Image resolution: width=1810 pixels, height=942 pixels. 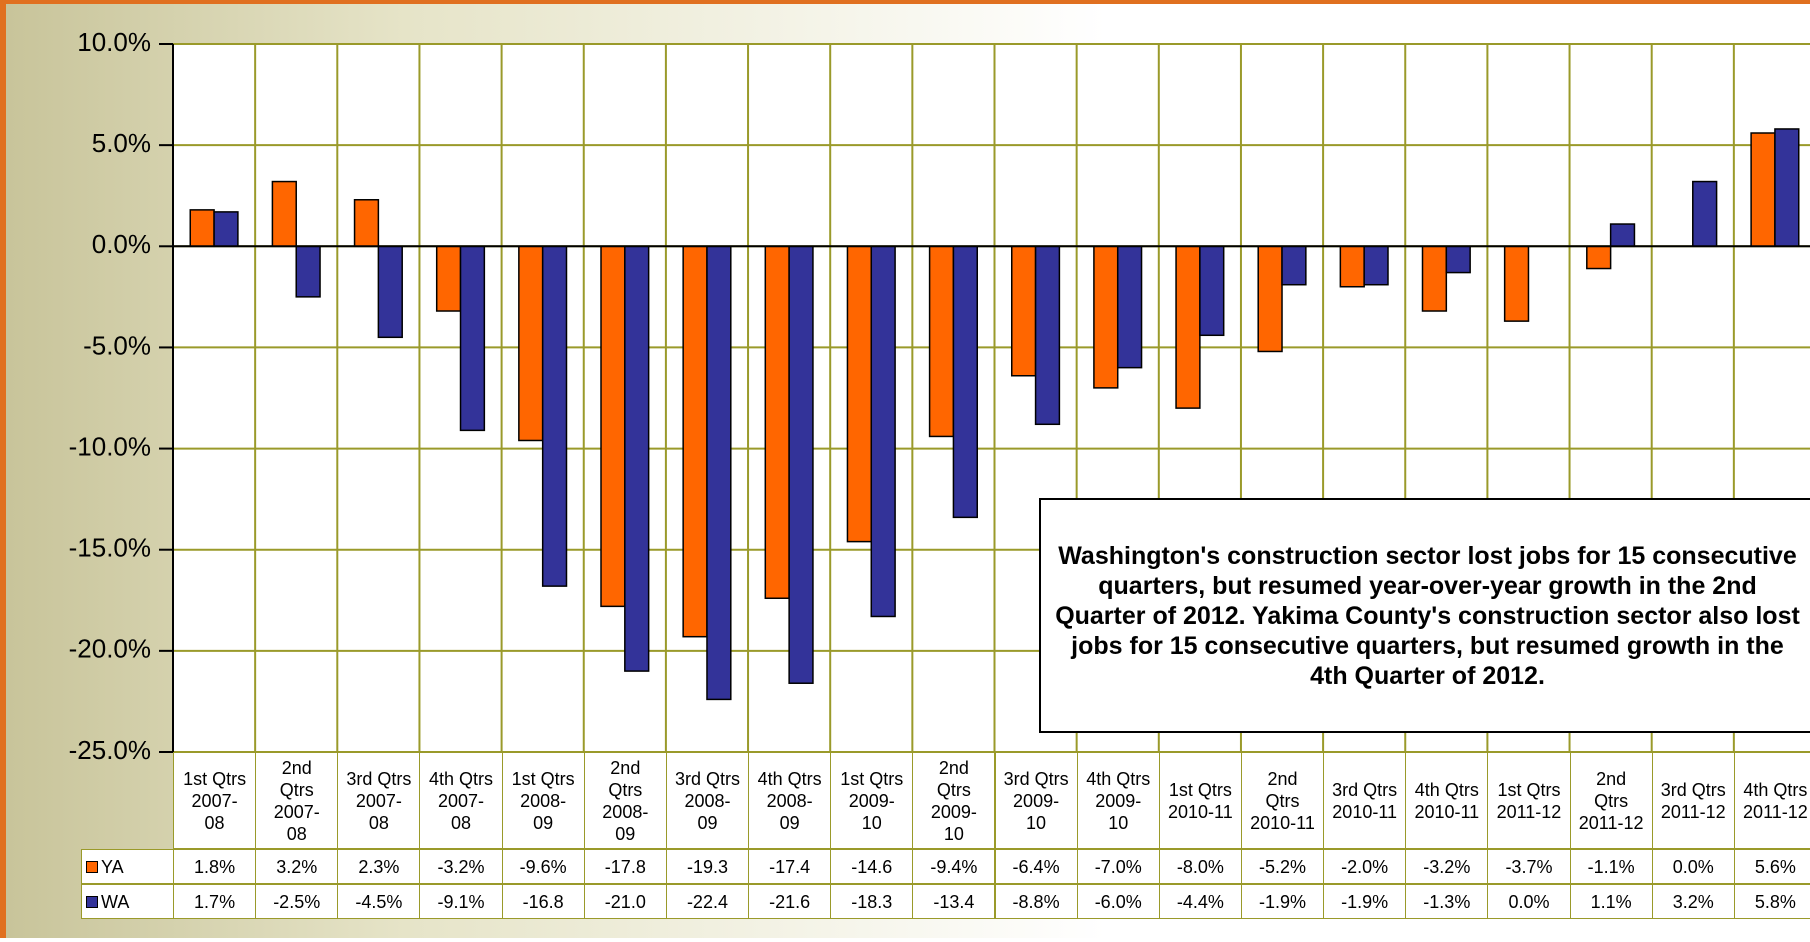 I want to click on category-label: 2nd Qtrs 2008-09, so click(x=625, y=800).